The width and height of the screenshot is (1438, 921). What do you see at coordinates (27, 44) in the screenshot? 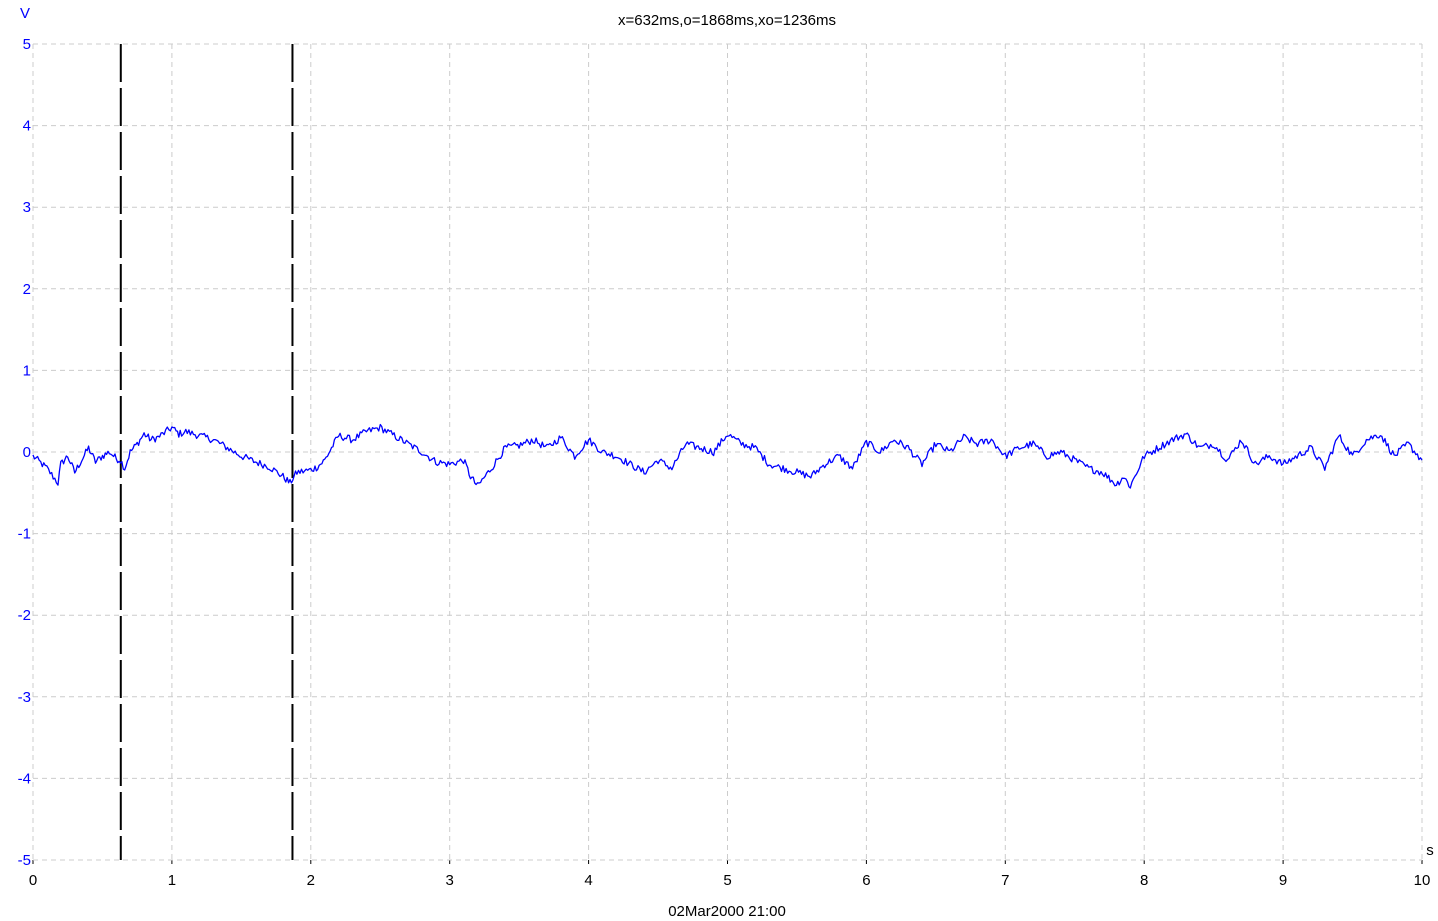
I see `y-tick-label: 5` at bounding box center [27, 44].